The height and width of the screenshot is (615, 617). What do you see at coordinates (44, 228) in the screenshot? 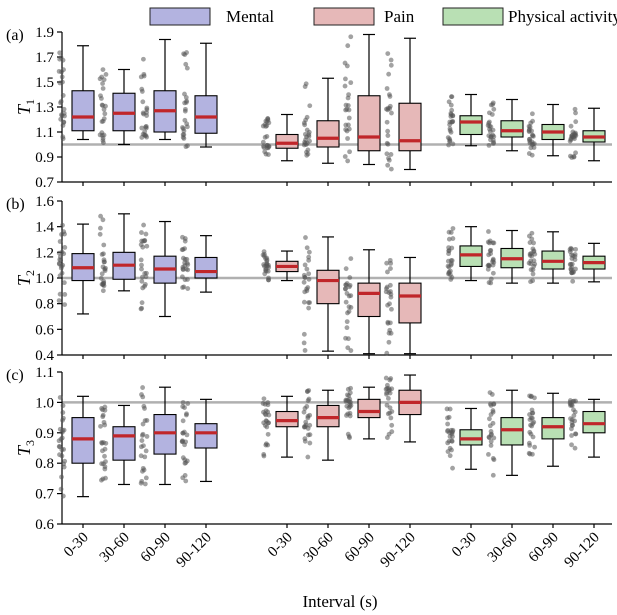
I see `y-tick-label: 1.4` at bounding box center [44, 228].